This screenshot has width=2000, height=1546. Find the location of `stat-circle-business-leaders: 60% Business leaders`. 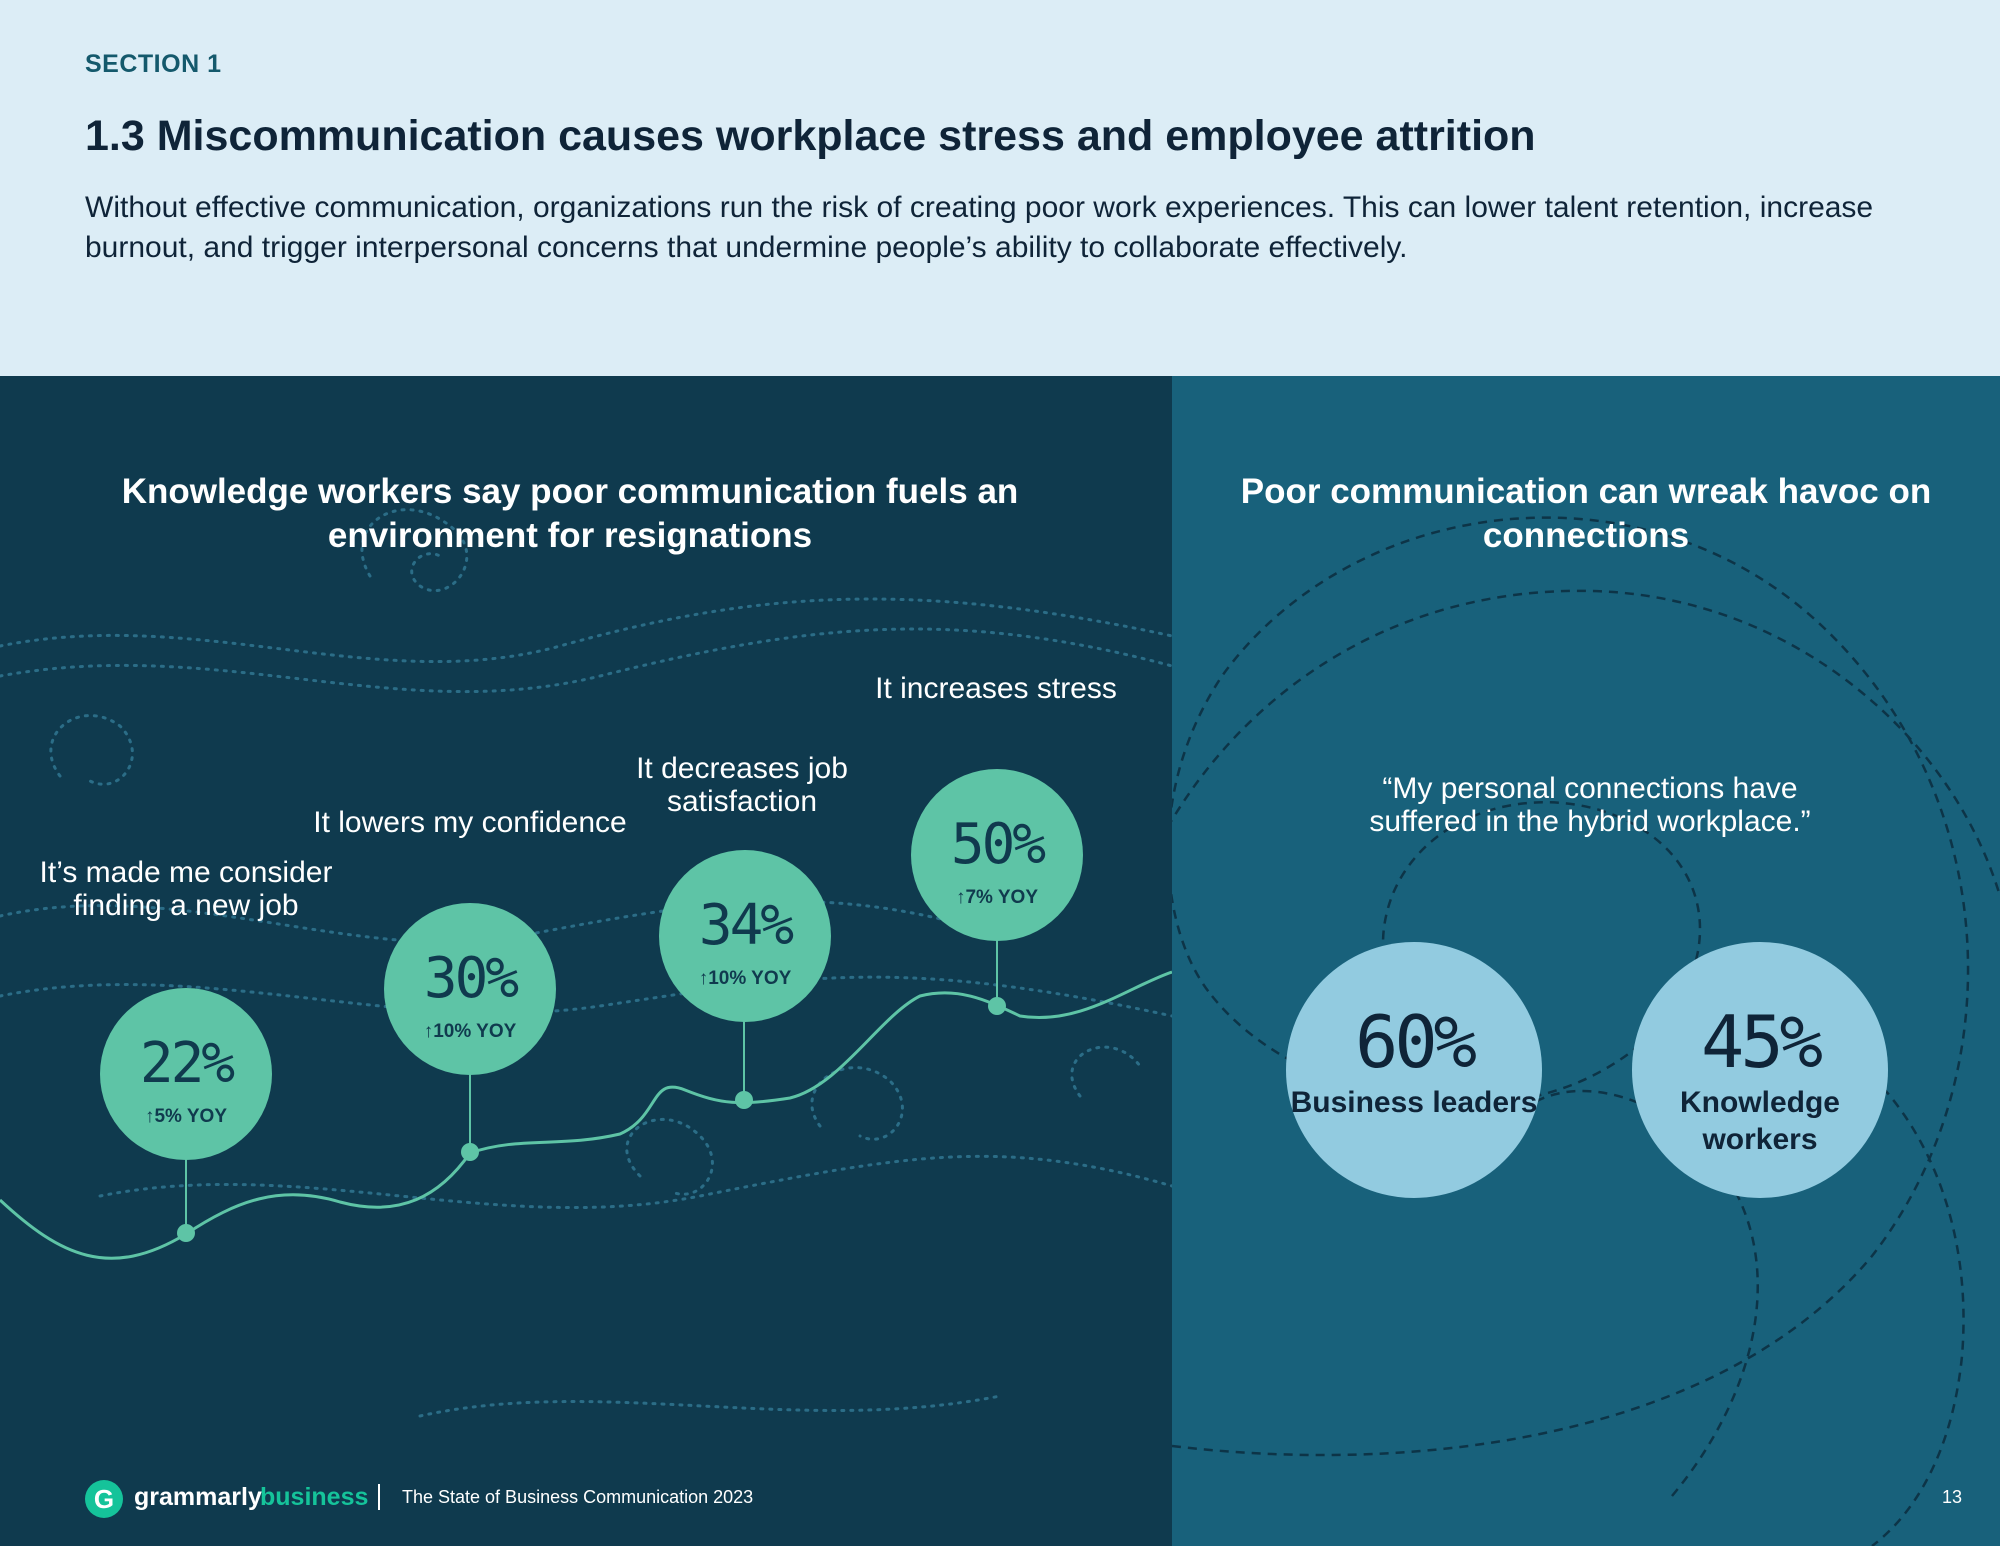

stat-circle-business-leaders: 60% Business leaders is located at coordinates (1414, 1070).